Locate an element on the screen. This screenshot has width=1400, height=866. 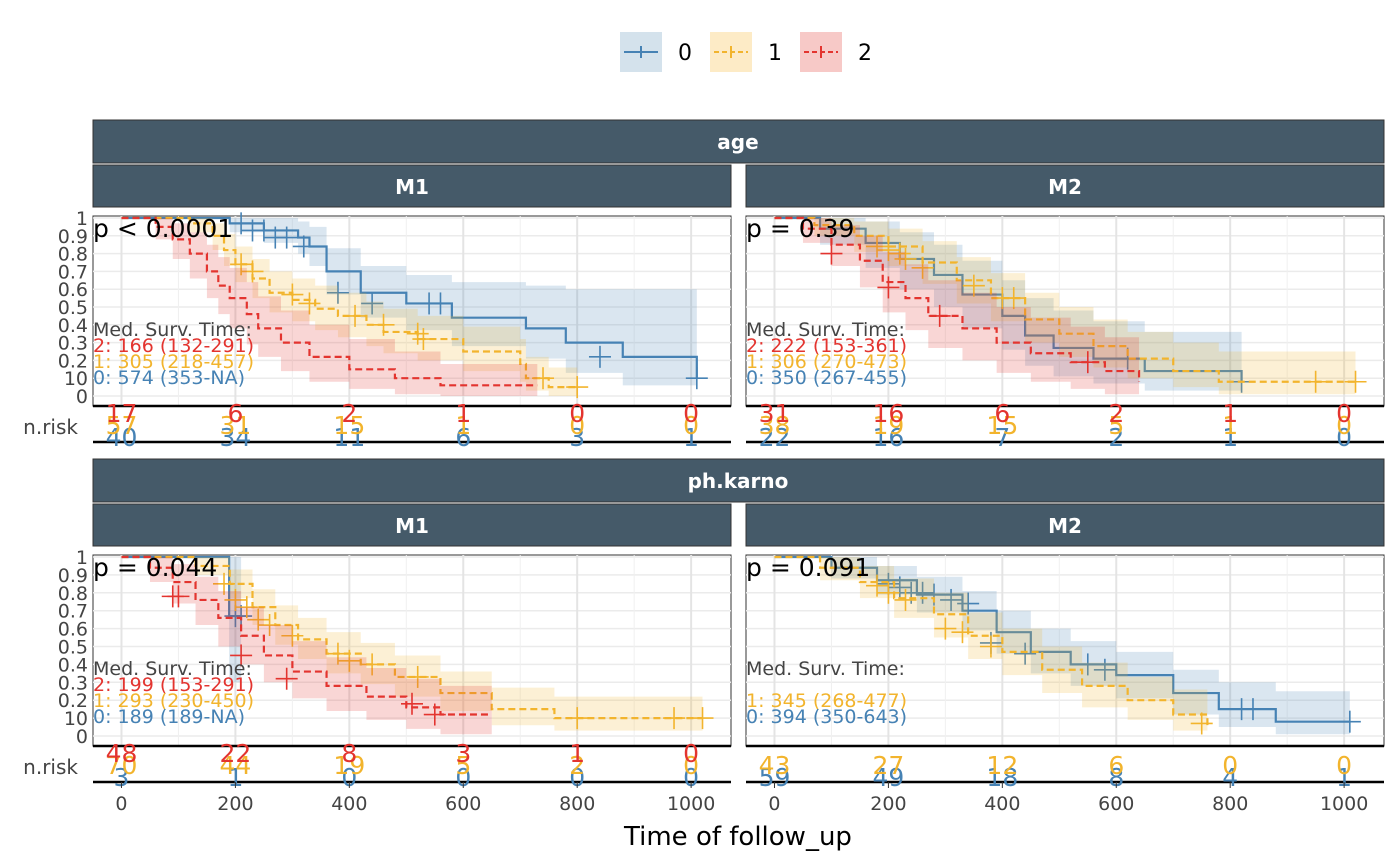
y-tick-label: 0.3 is located at coordinates (73, 344).